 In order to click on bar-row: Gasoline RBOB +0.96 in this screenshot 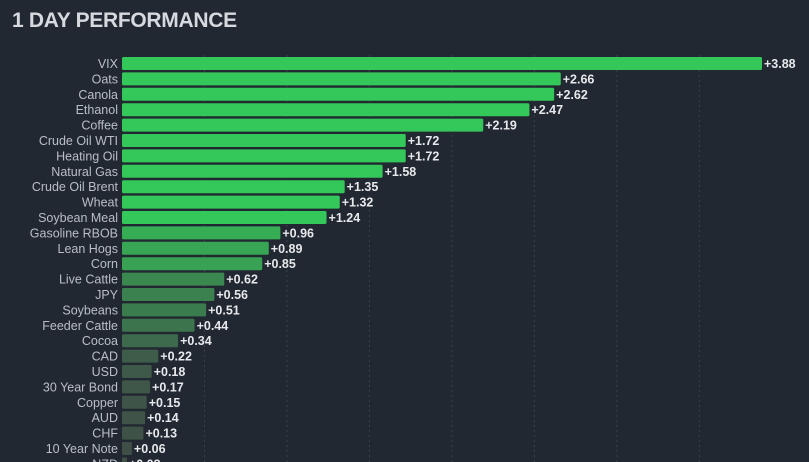, I will do `click(172, 233)`.